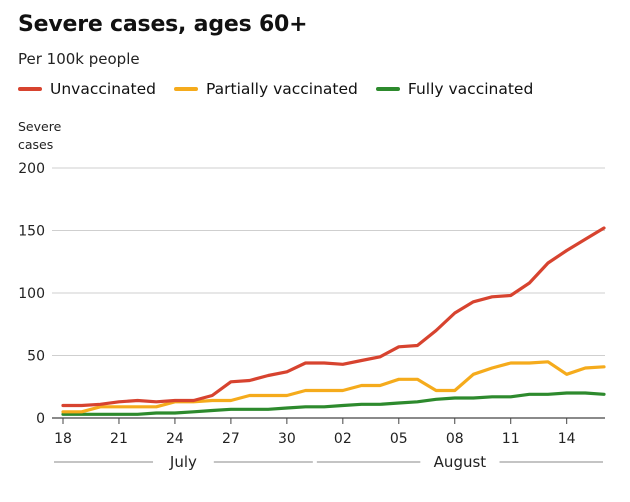  What do you see at coordinates (63, 439) in the screenshot?
I see `x-tick-label: 18` at bounding box center [63, 439].